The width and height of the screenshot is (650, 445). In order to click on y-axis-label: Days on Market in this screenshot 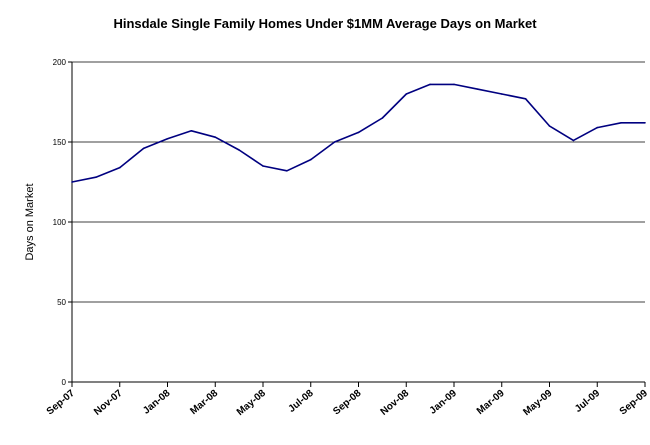, I will do `click(30, 221)`.